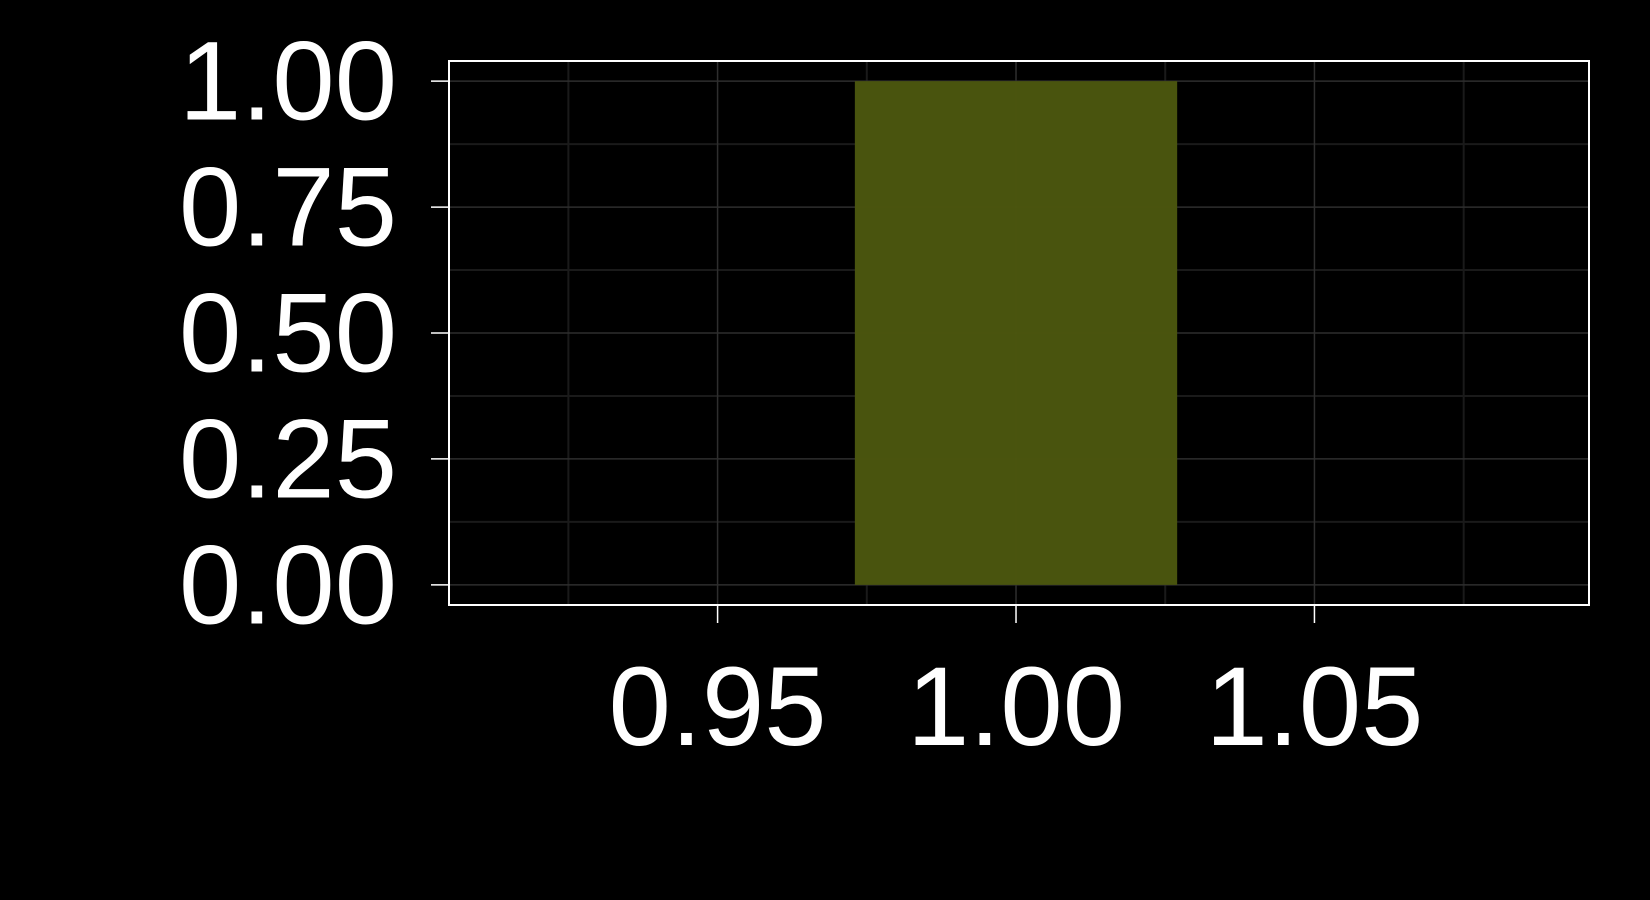 This screenshot has width=1650, height=900. I want to click on x-tick-label: 1.05, so click(1314, 706).